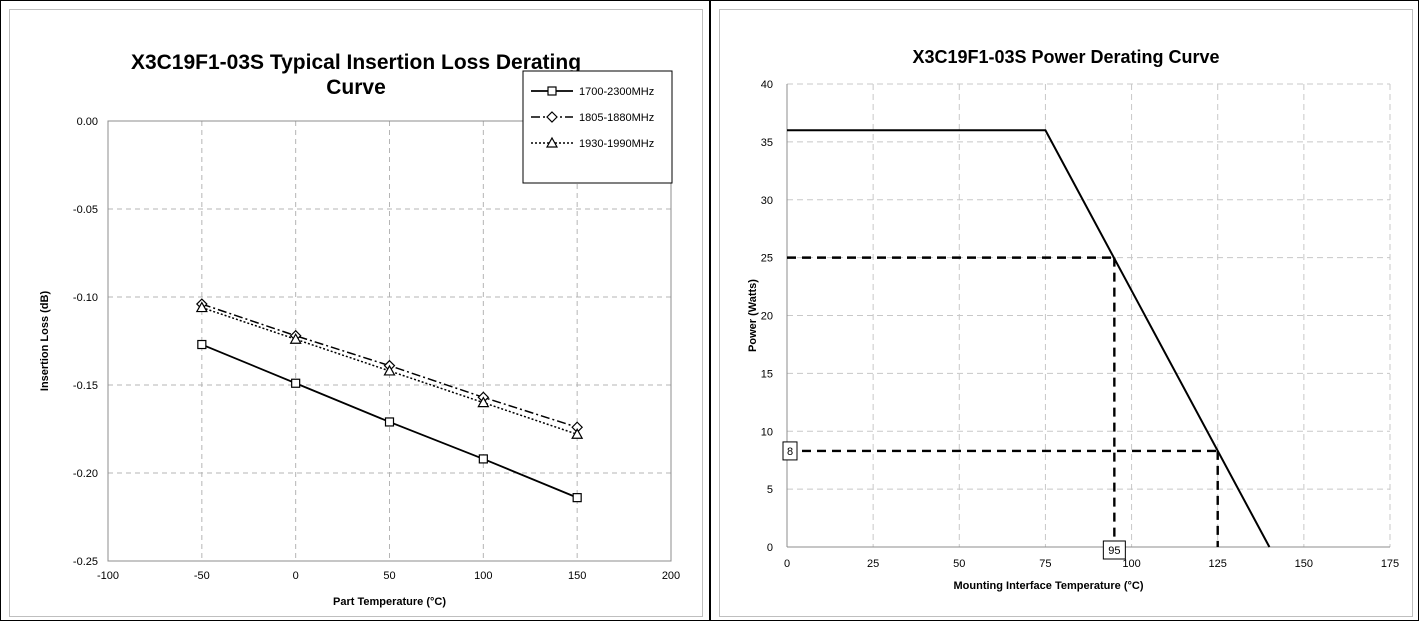 Image resolution: width=1419 pixels, height=621 pixels. What do you see at coordinates (1390, 564) in the screenshot?
I see `x-tick-label: 175` at bounding box center [1390, 564].